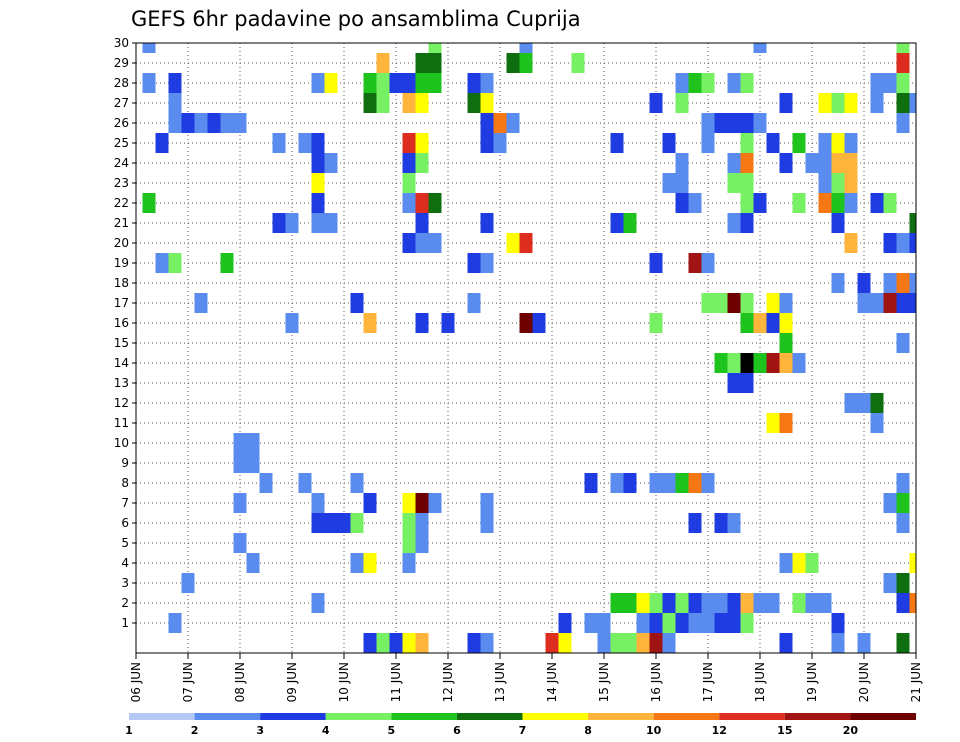 The height and width of the screenshot is (742, 960). Describe the element at coordinates (851, 730) in the screenshot. I see `legend-label: 20` at that location.